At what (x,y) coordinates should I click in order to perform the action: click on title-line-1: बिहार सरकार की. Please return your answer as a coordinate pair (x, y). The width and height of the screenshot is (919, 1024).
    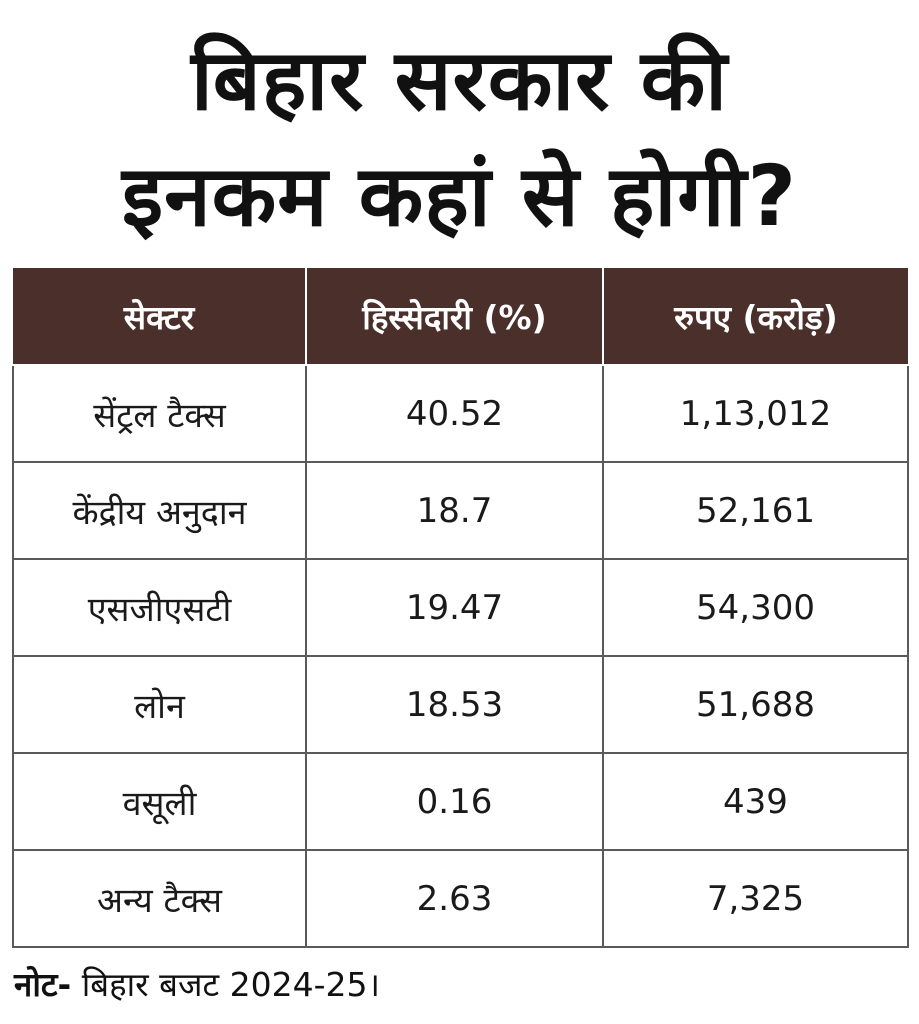
    Looking at the image, I should click on (459, 80).